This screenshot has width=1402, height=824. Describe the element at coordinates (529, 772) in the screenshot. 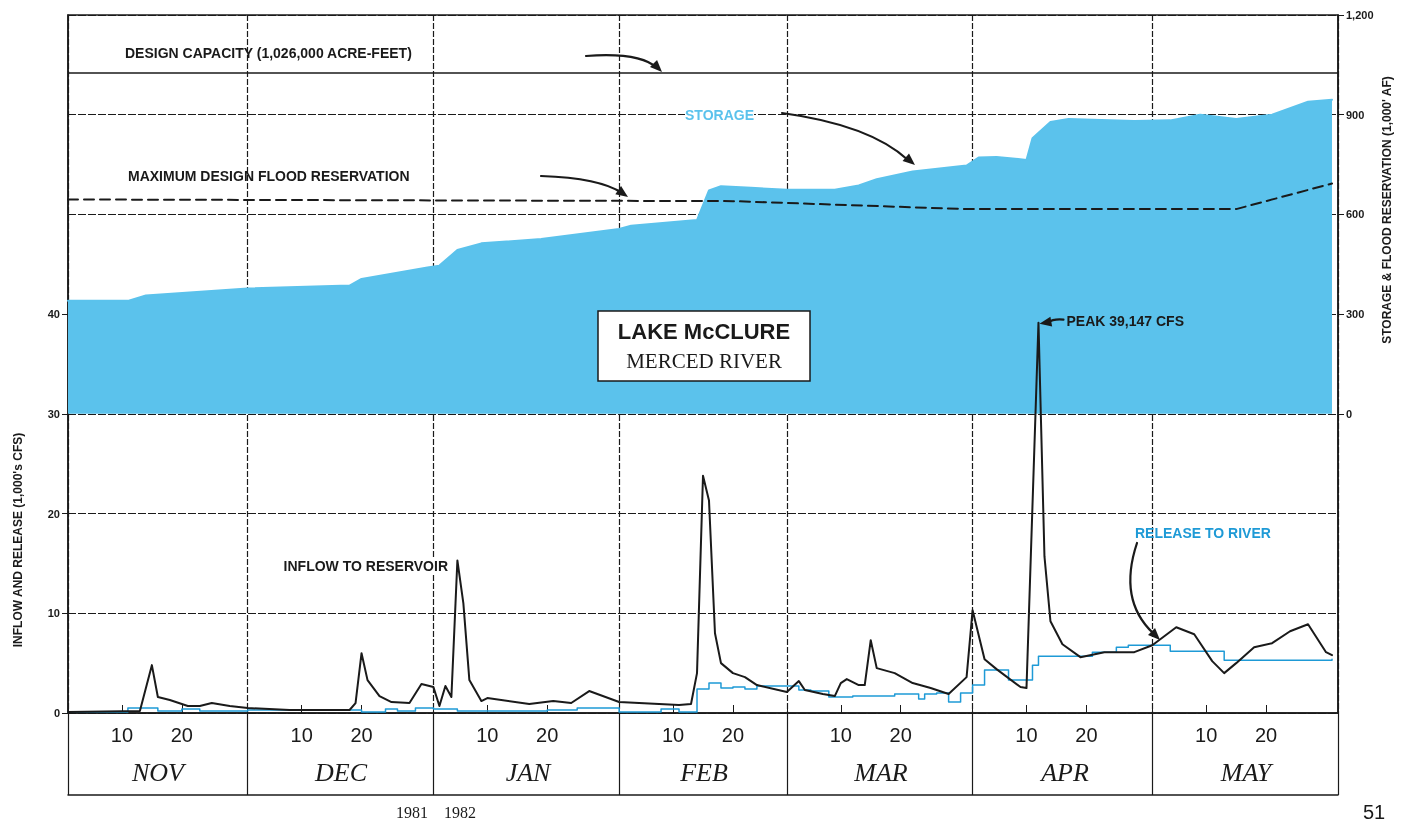

I see `text: JAN` at that location.